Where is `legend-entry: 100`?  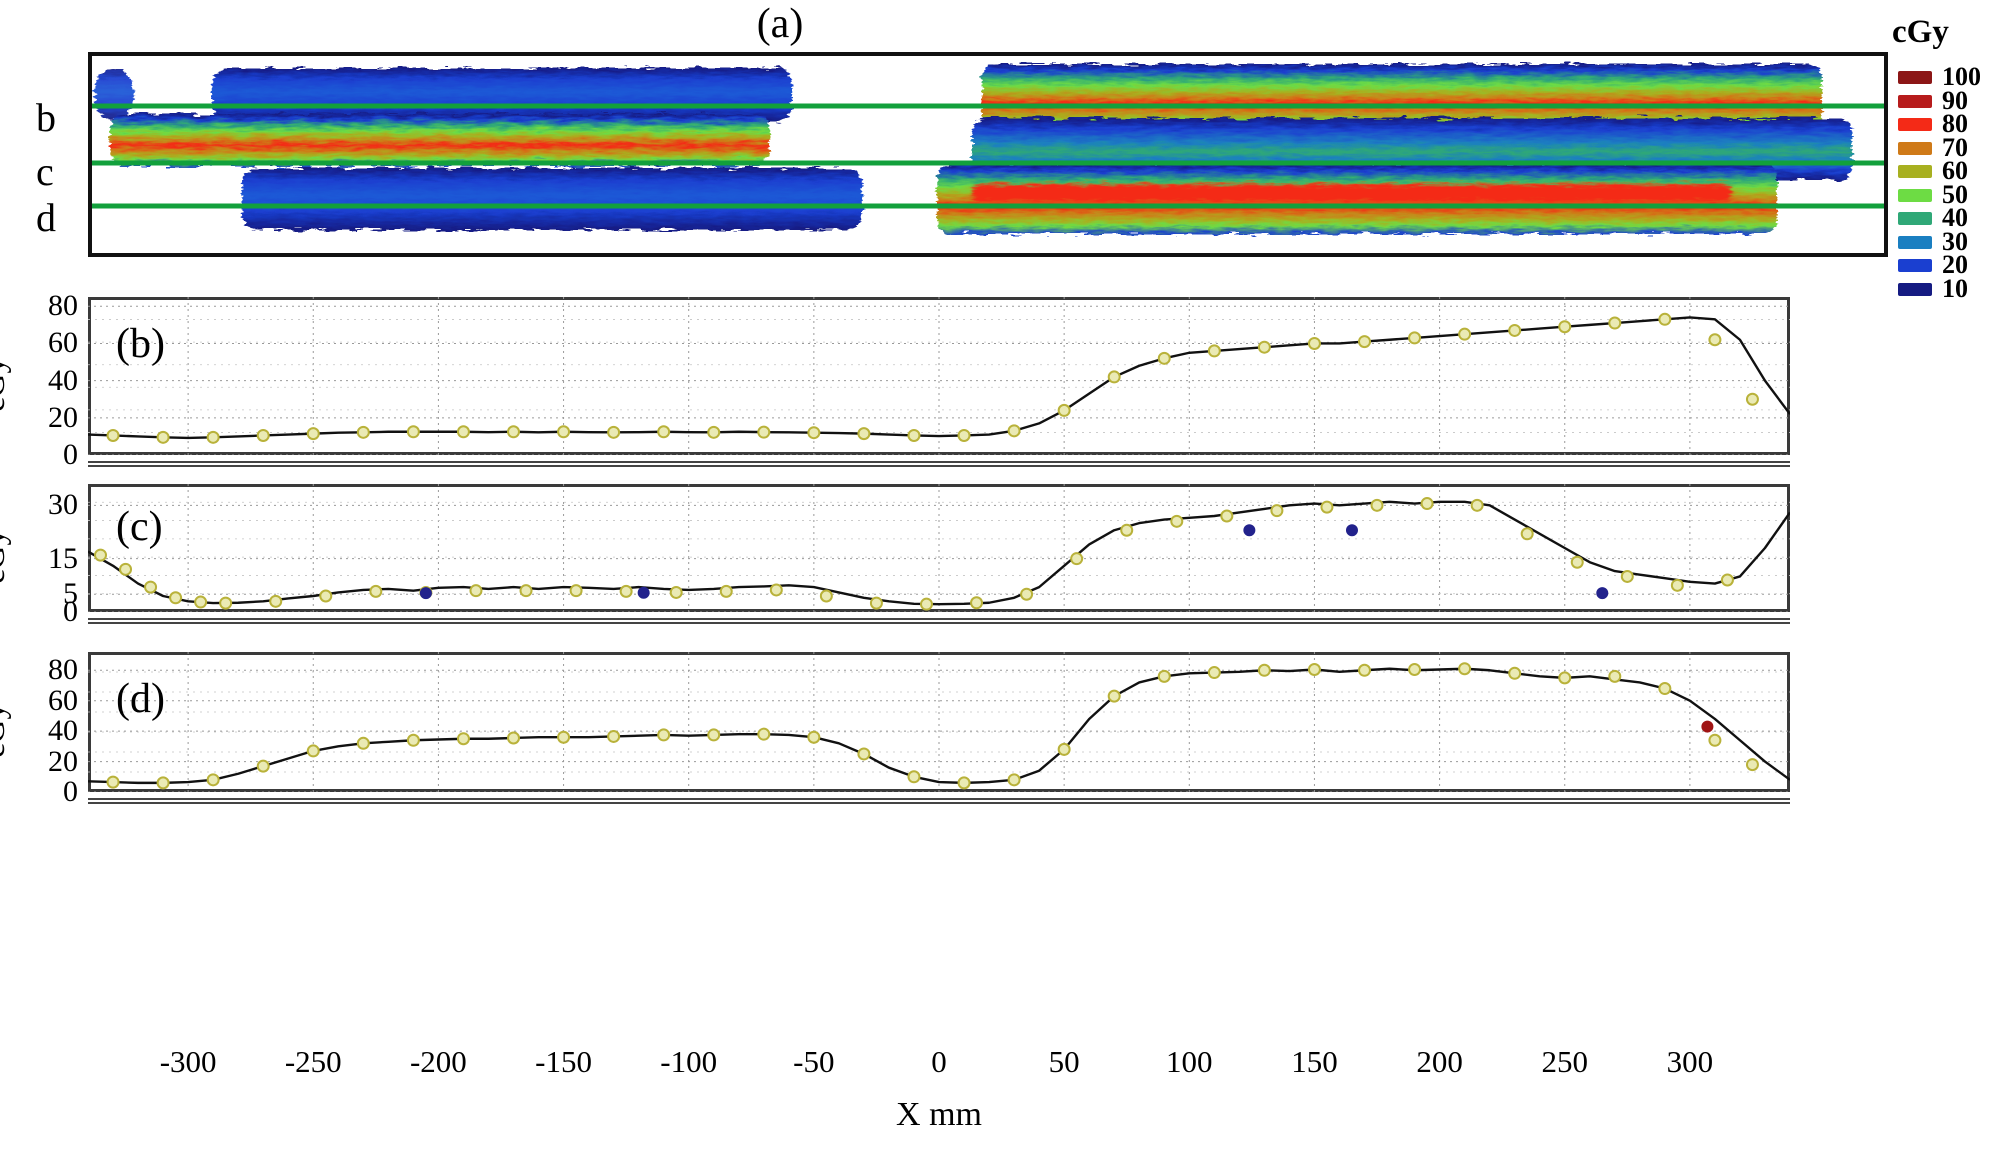
legend-entry: 100 is located at coordinates (1949, 76).